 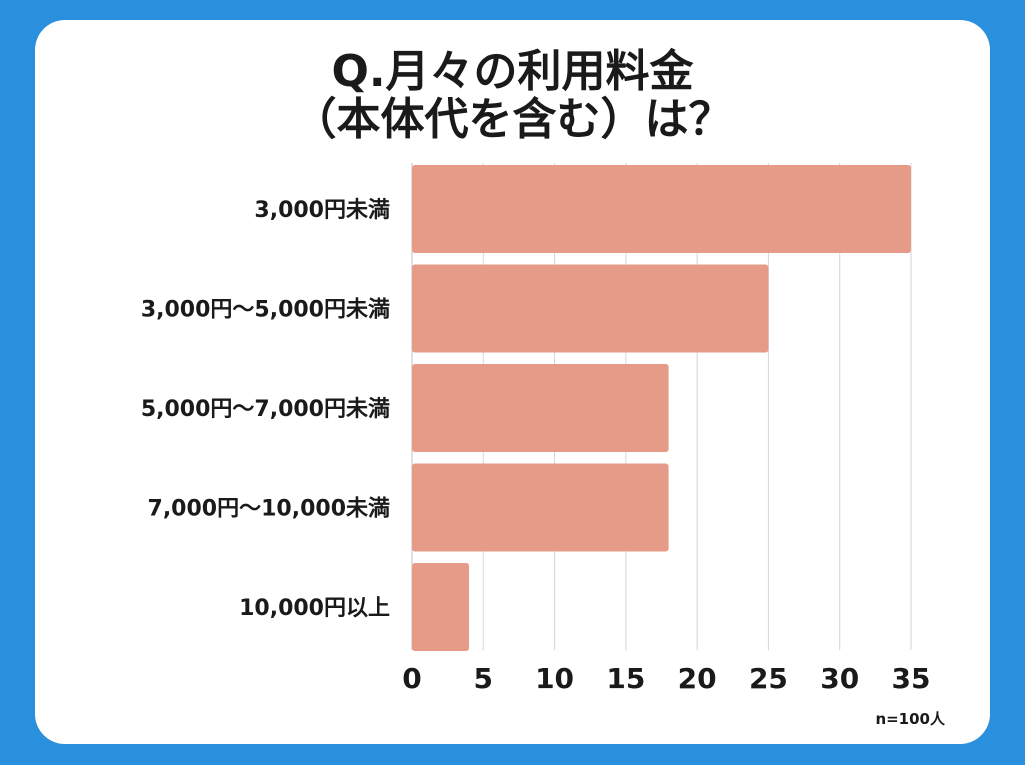 What do you see at coordinates (512, 119) in the screenshot?
I see `chart-title-line2: （本体代を含む）は？` at bounding box center [512, 119].